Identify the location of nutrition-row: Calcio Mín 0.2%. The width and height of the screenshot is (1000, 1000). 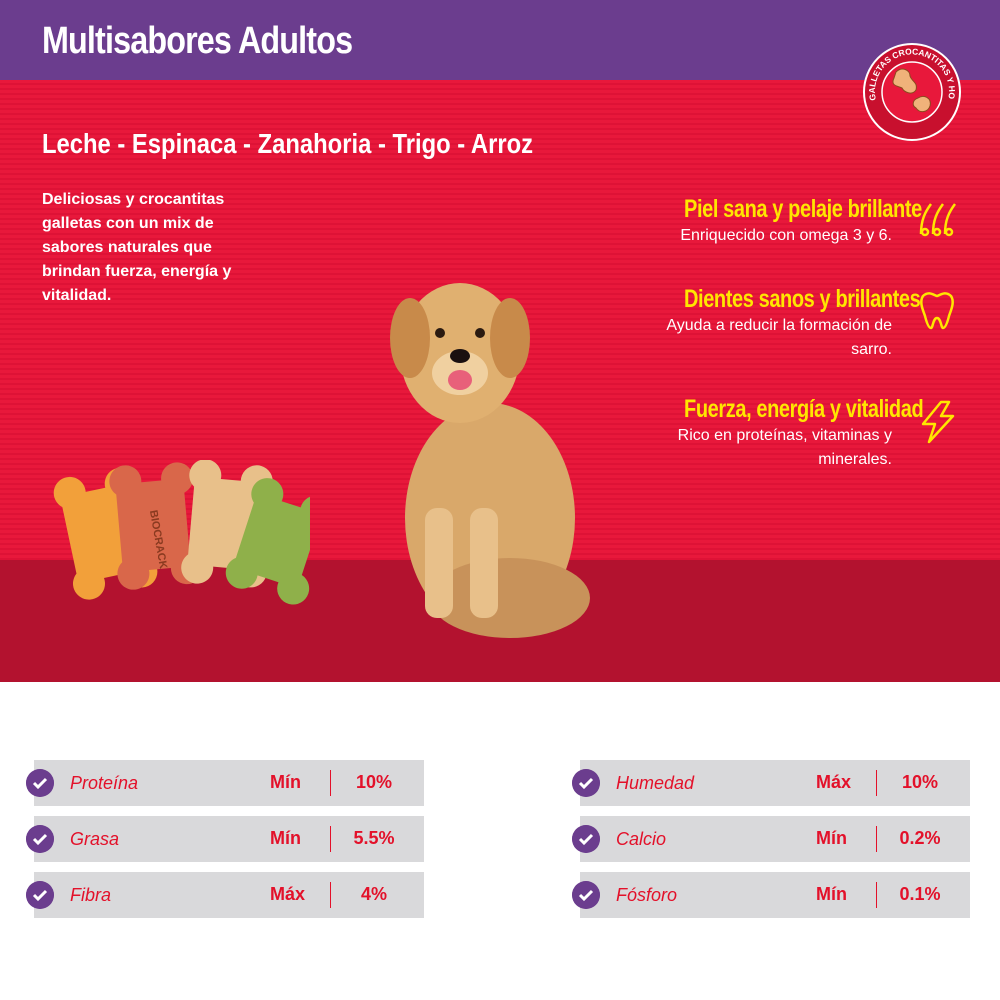
(771, 839).